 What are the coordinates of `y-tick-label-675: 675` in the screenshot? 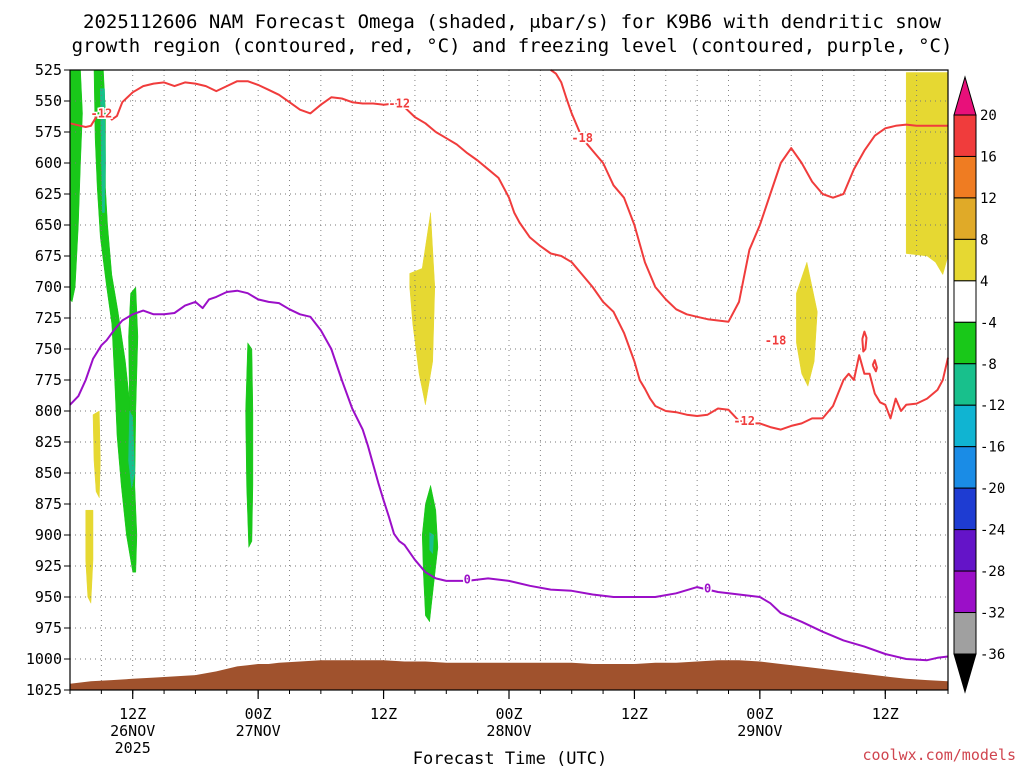 It's located at (48, 256).